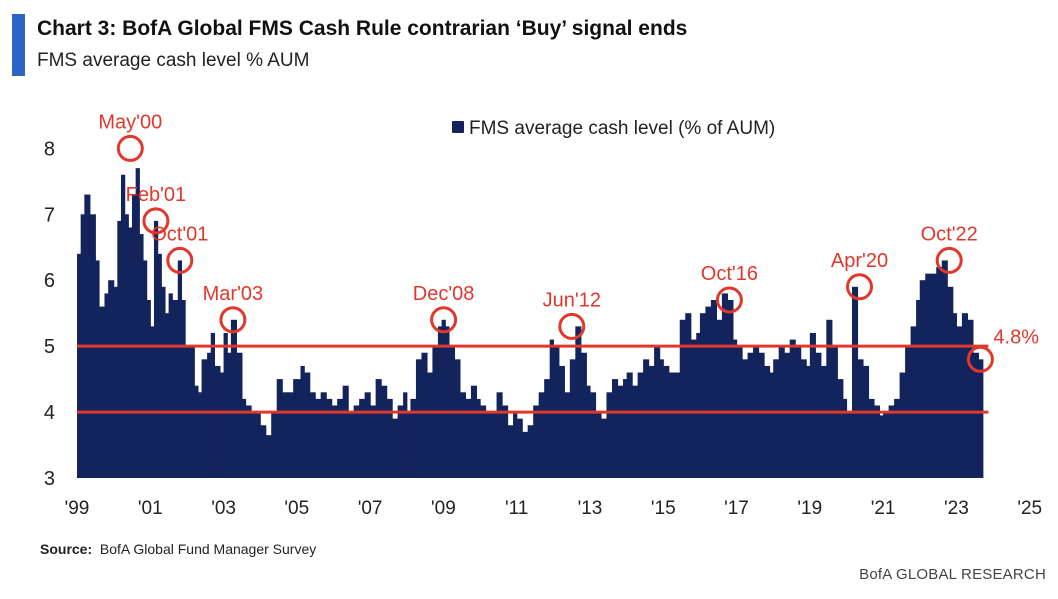 The height and width of the screenshot is (599, 1058). Describe the element at coordinates (49, 347) in the screenshot. I see `y-tick-label: 5` at that location.